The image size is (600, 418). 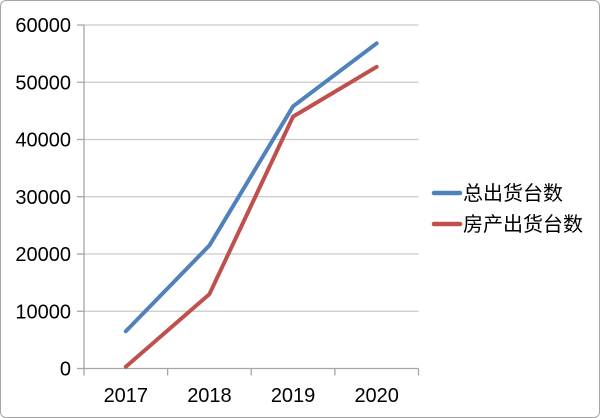 What do you see at coordinates (43, 312) in the screenshot?
I see `y-tick-label: 10000` at bounding box center [43, 312].